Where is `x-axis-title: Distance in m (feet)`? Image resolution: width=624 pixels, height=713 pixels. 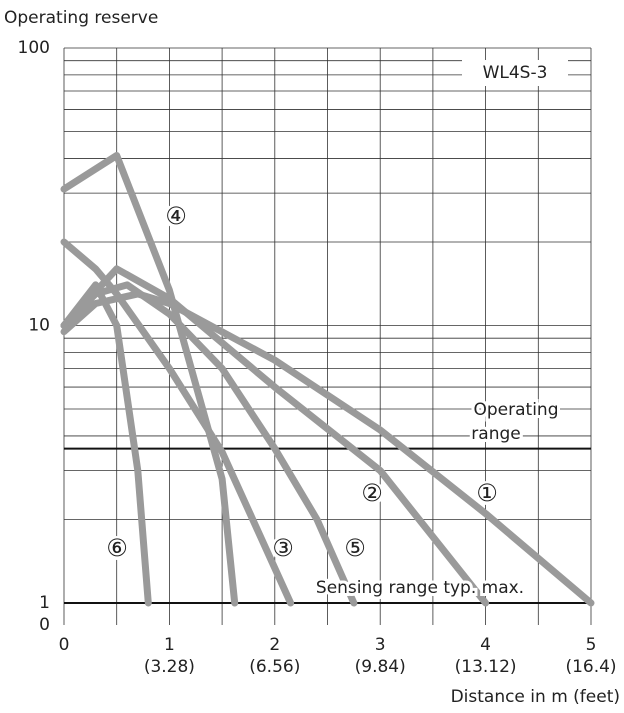
x-axis-title: Distance in m (feet) is located at coordinates (535, 697).